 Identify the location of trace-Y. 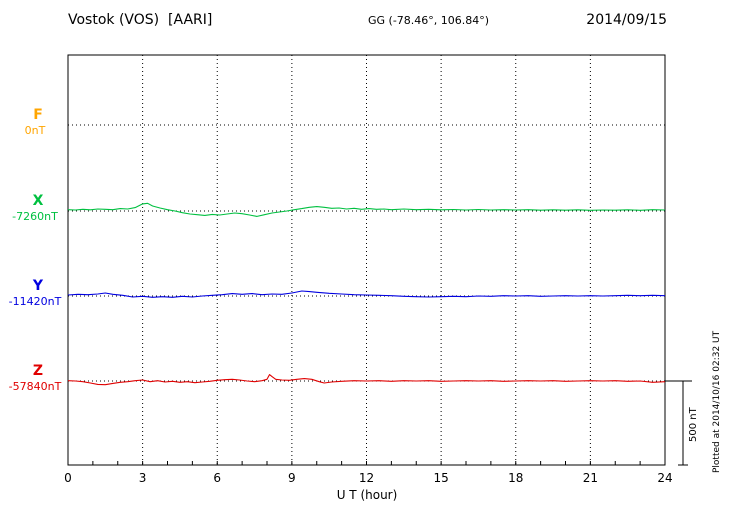
(366, 294).